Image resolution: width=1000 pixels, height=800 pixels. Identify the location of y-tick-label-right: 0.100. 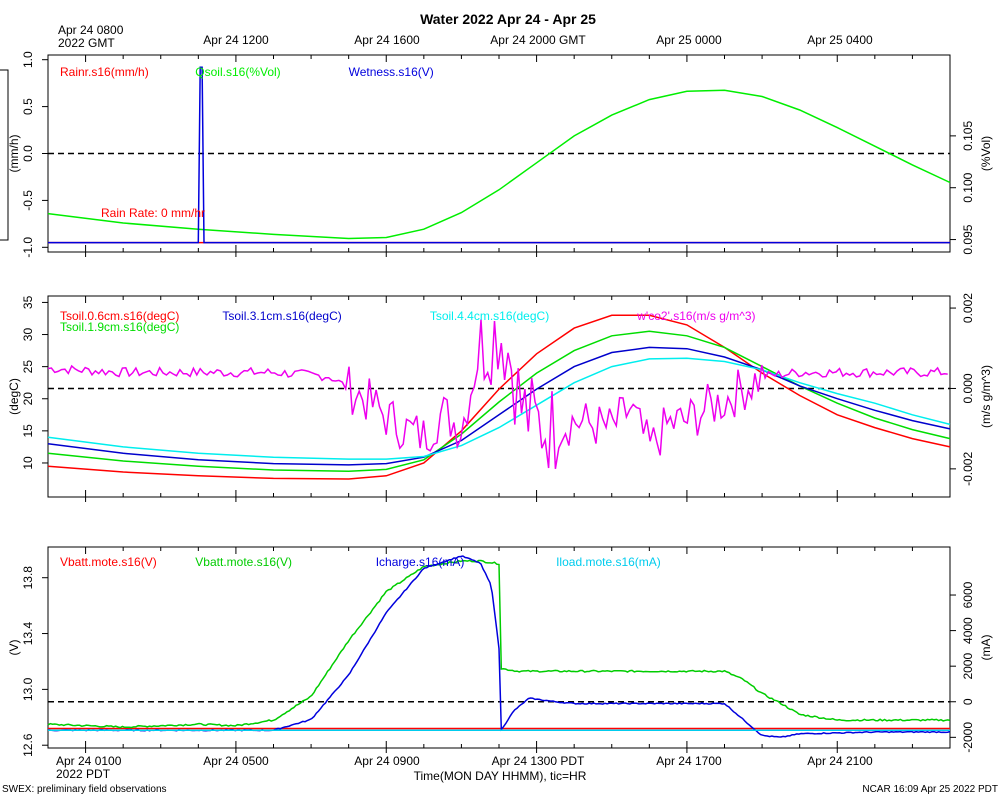
(968, 187).